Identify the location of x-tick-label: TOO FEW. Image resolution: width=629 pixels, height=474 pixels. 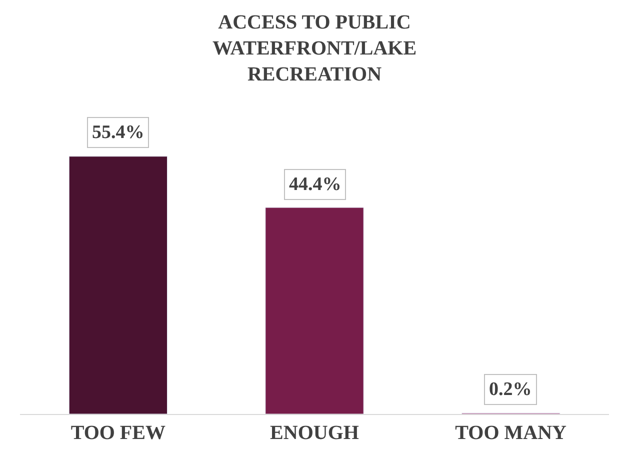
(118, 433).